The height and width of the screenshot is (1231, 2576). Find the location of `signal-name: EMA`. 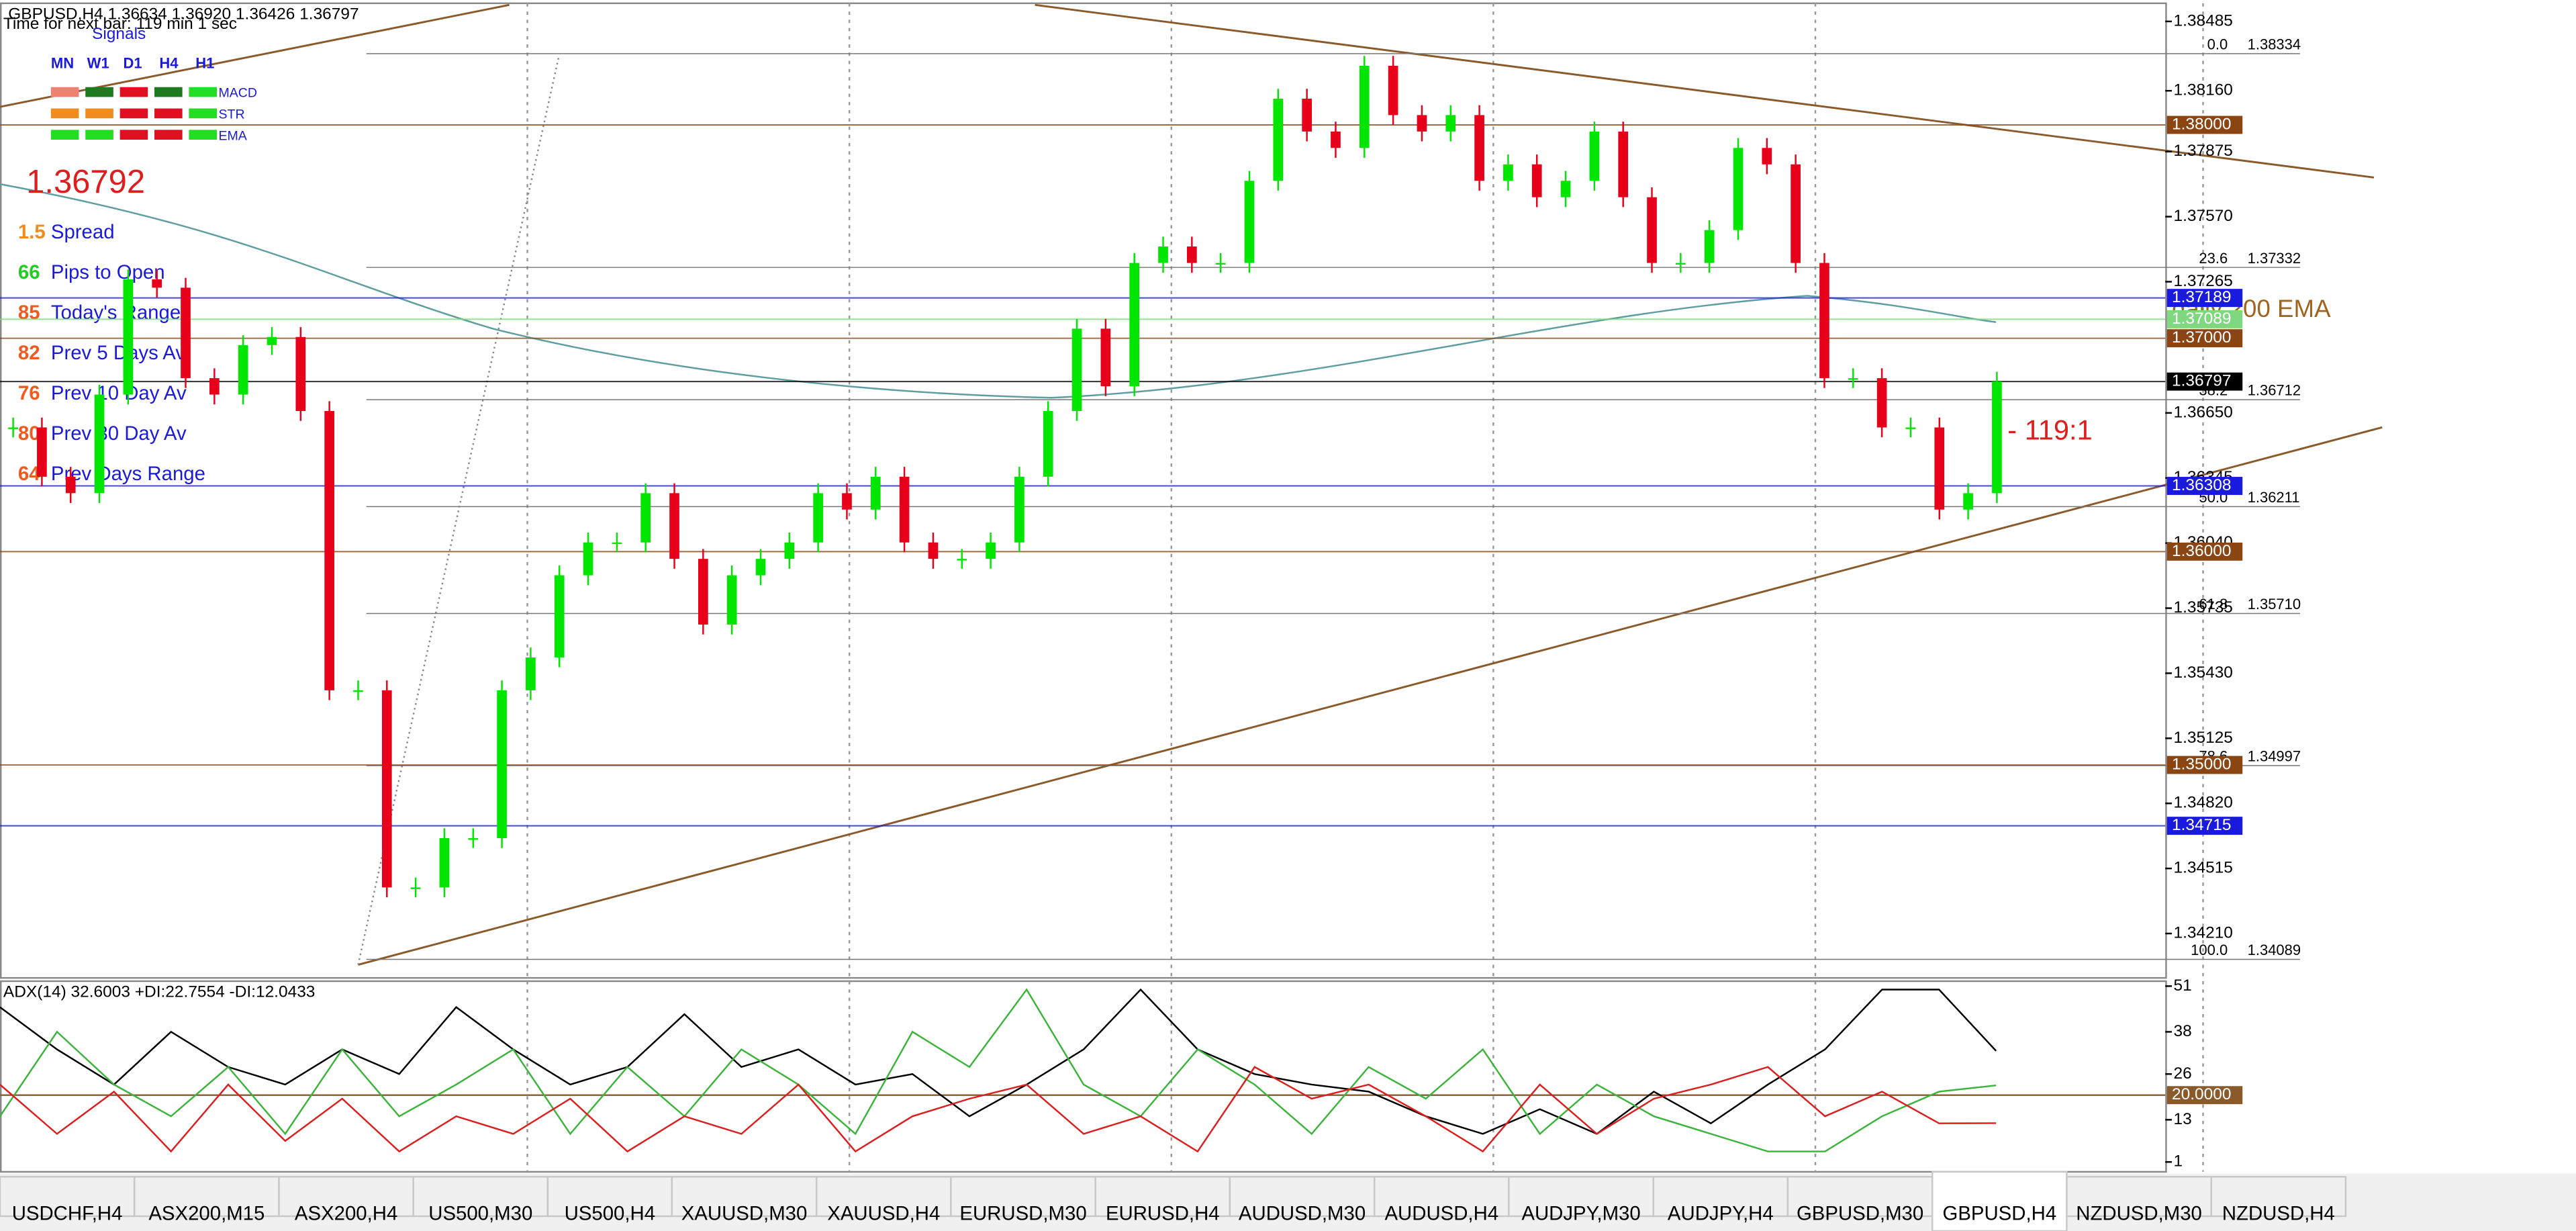

signal-name: EMA is located at coordinates (232, 135).